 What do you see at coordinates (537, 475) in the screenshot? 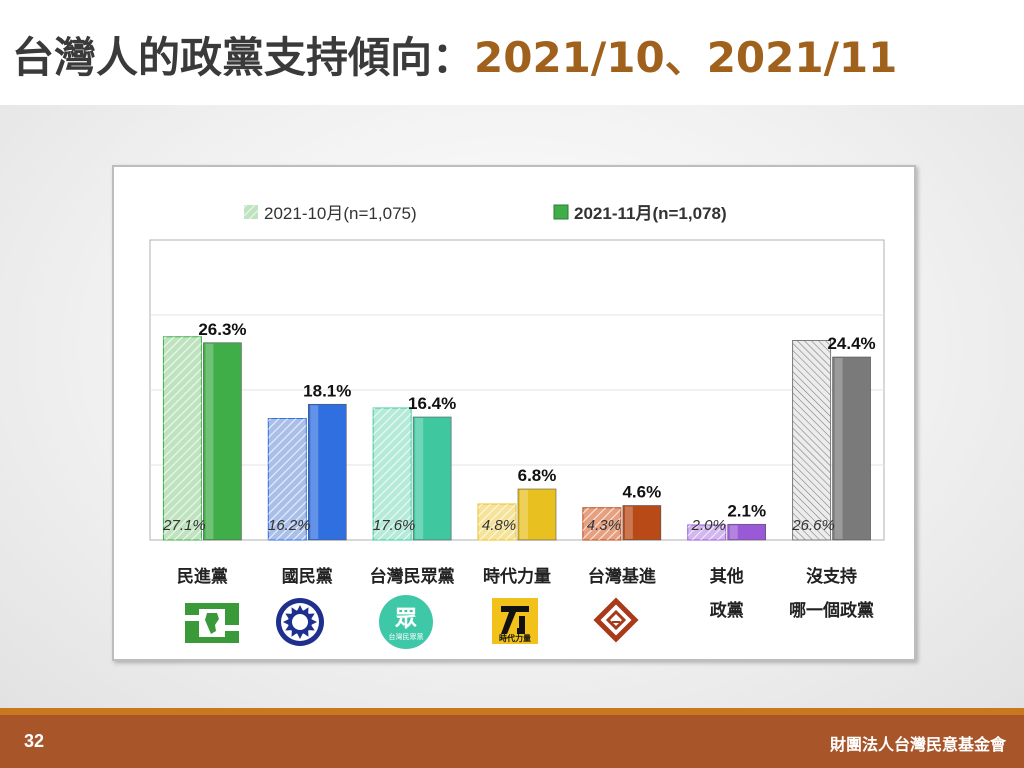
I see `data-label-nov: 6.8%` at bounding box center [537, 475].